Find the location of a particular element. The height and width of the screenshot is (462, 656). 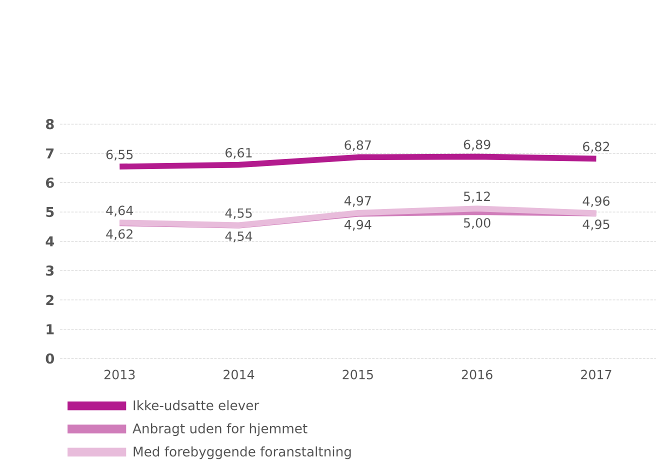

y-tick-label: 0 is located at coordinates (50, 358).